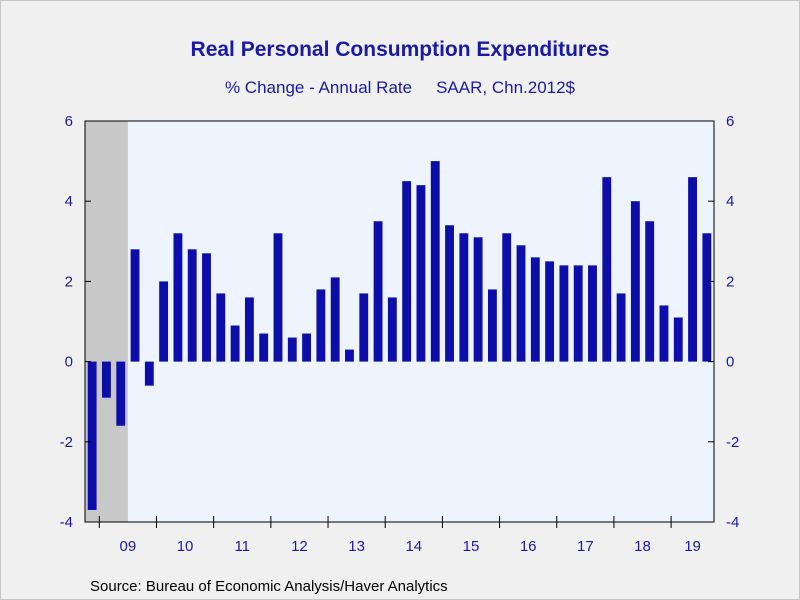  I want to click on chart-title: Real Personal Consumption Expenditures, so click(400, 49).